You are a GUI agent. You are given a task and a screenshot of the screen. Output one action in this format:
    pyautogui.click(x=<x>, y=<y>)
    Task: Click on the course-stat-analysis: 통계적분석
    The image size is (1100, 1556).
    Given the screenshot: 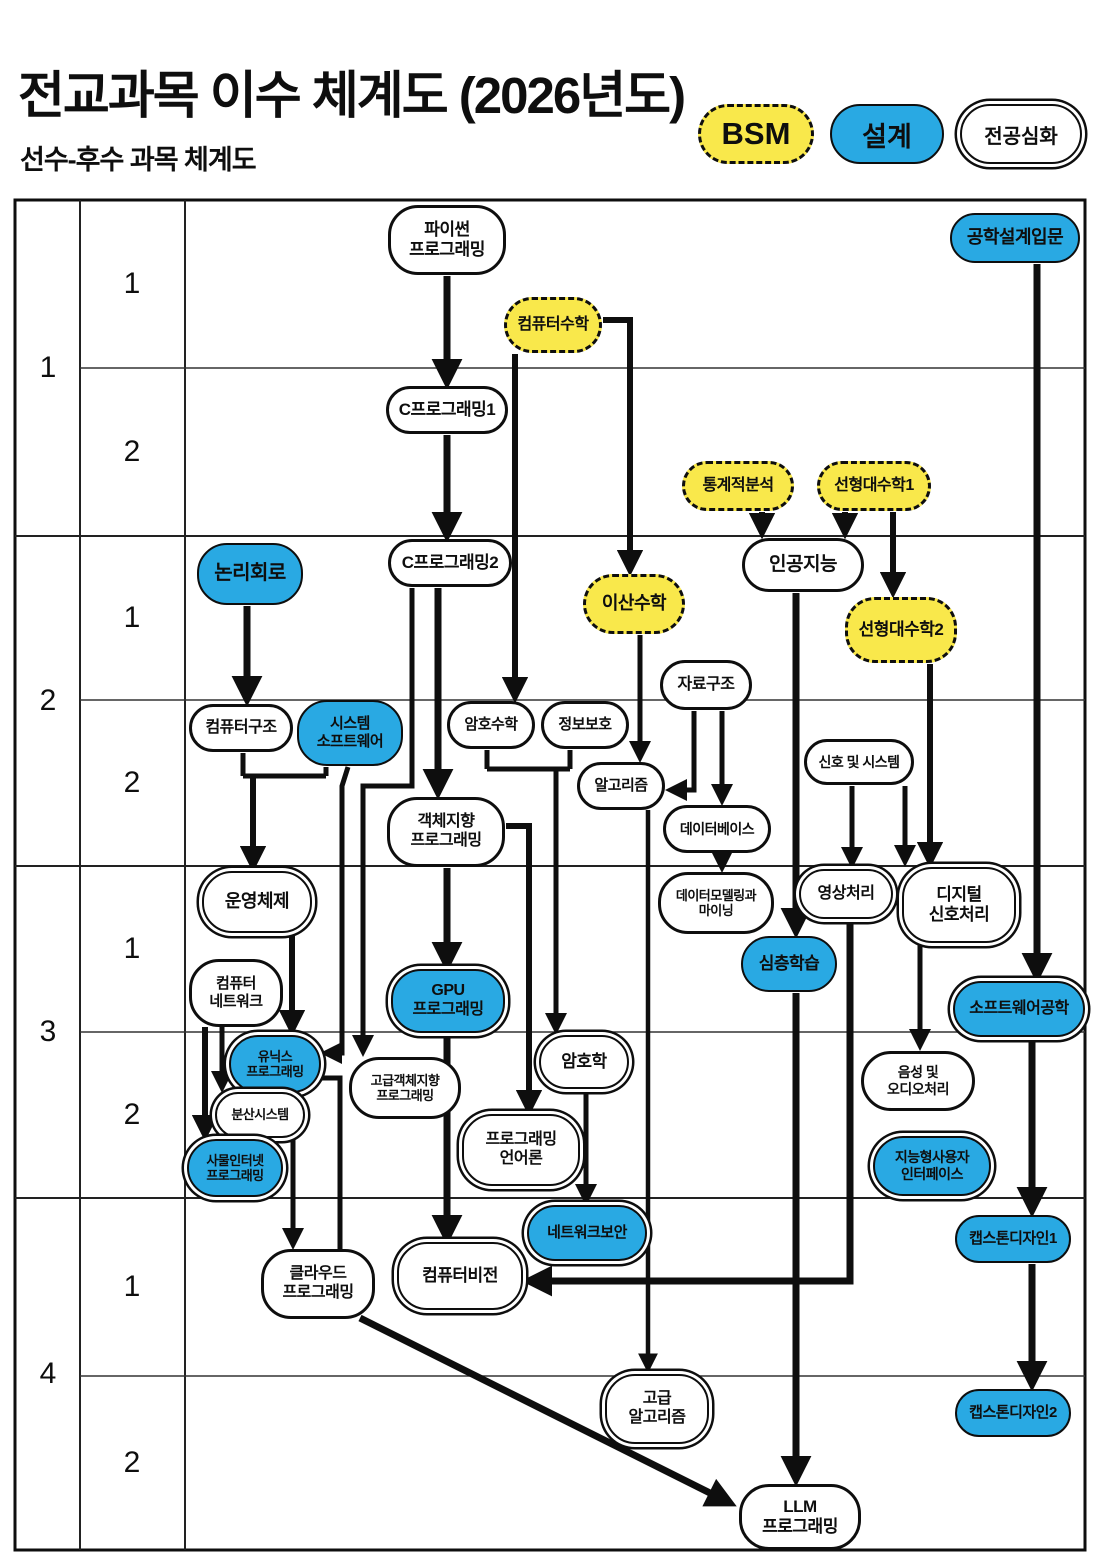 What is the action you would take?
    pyautogui.click(x=738, y=486)
    